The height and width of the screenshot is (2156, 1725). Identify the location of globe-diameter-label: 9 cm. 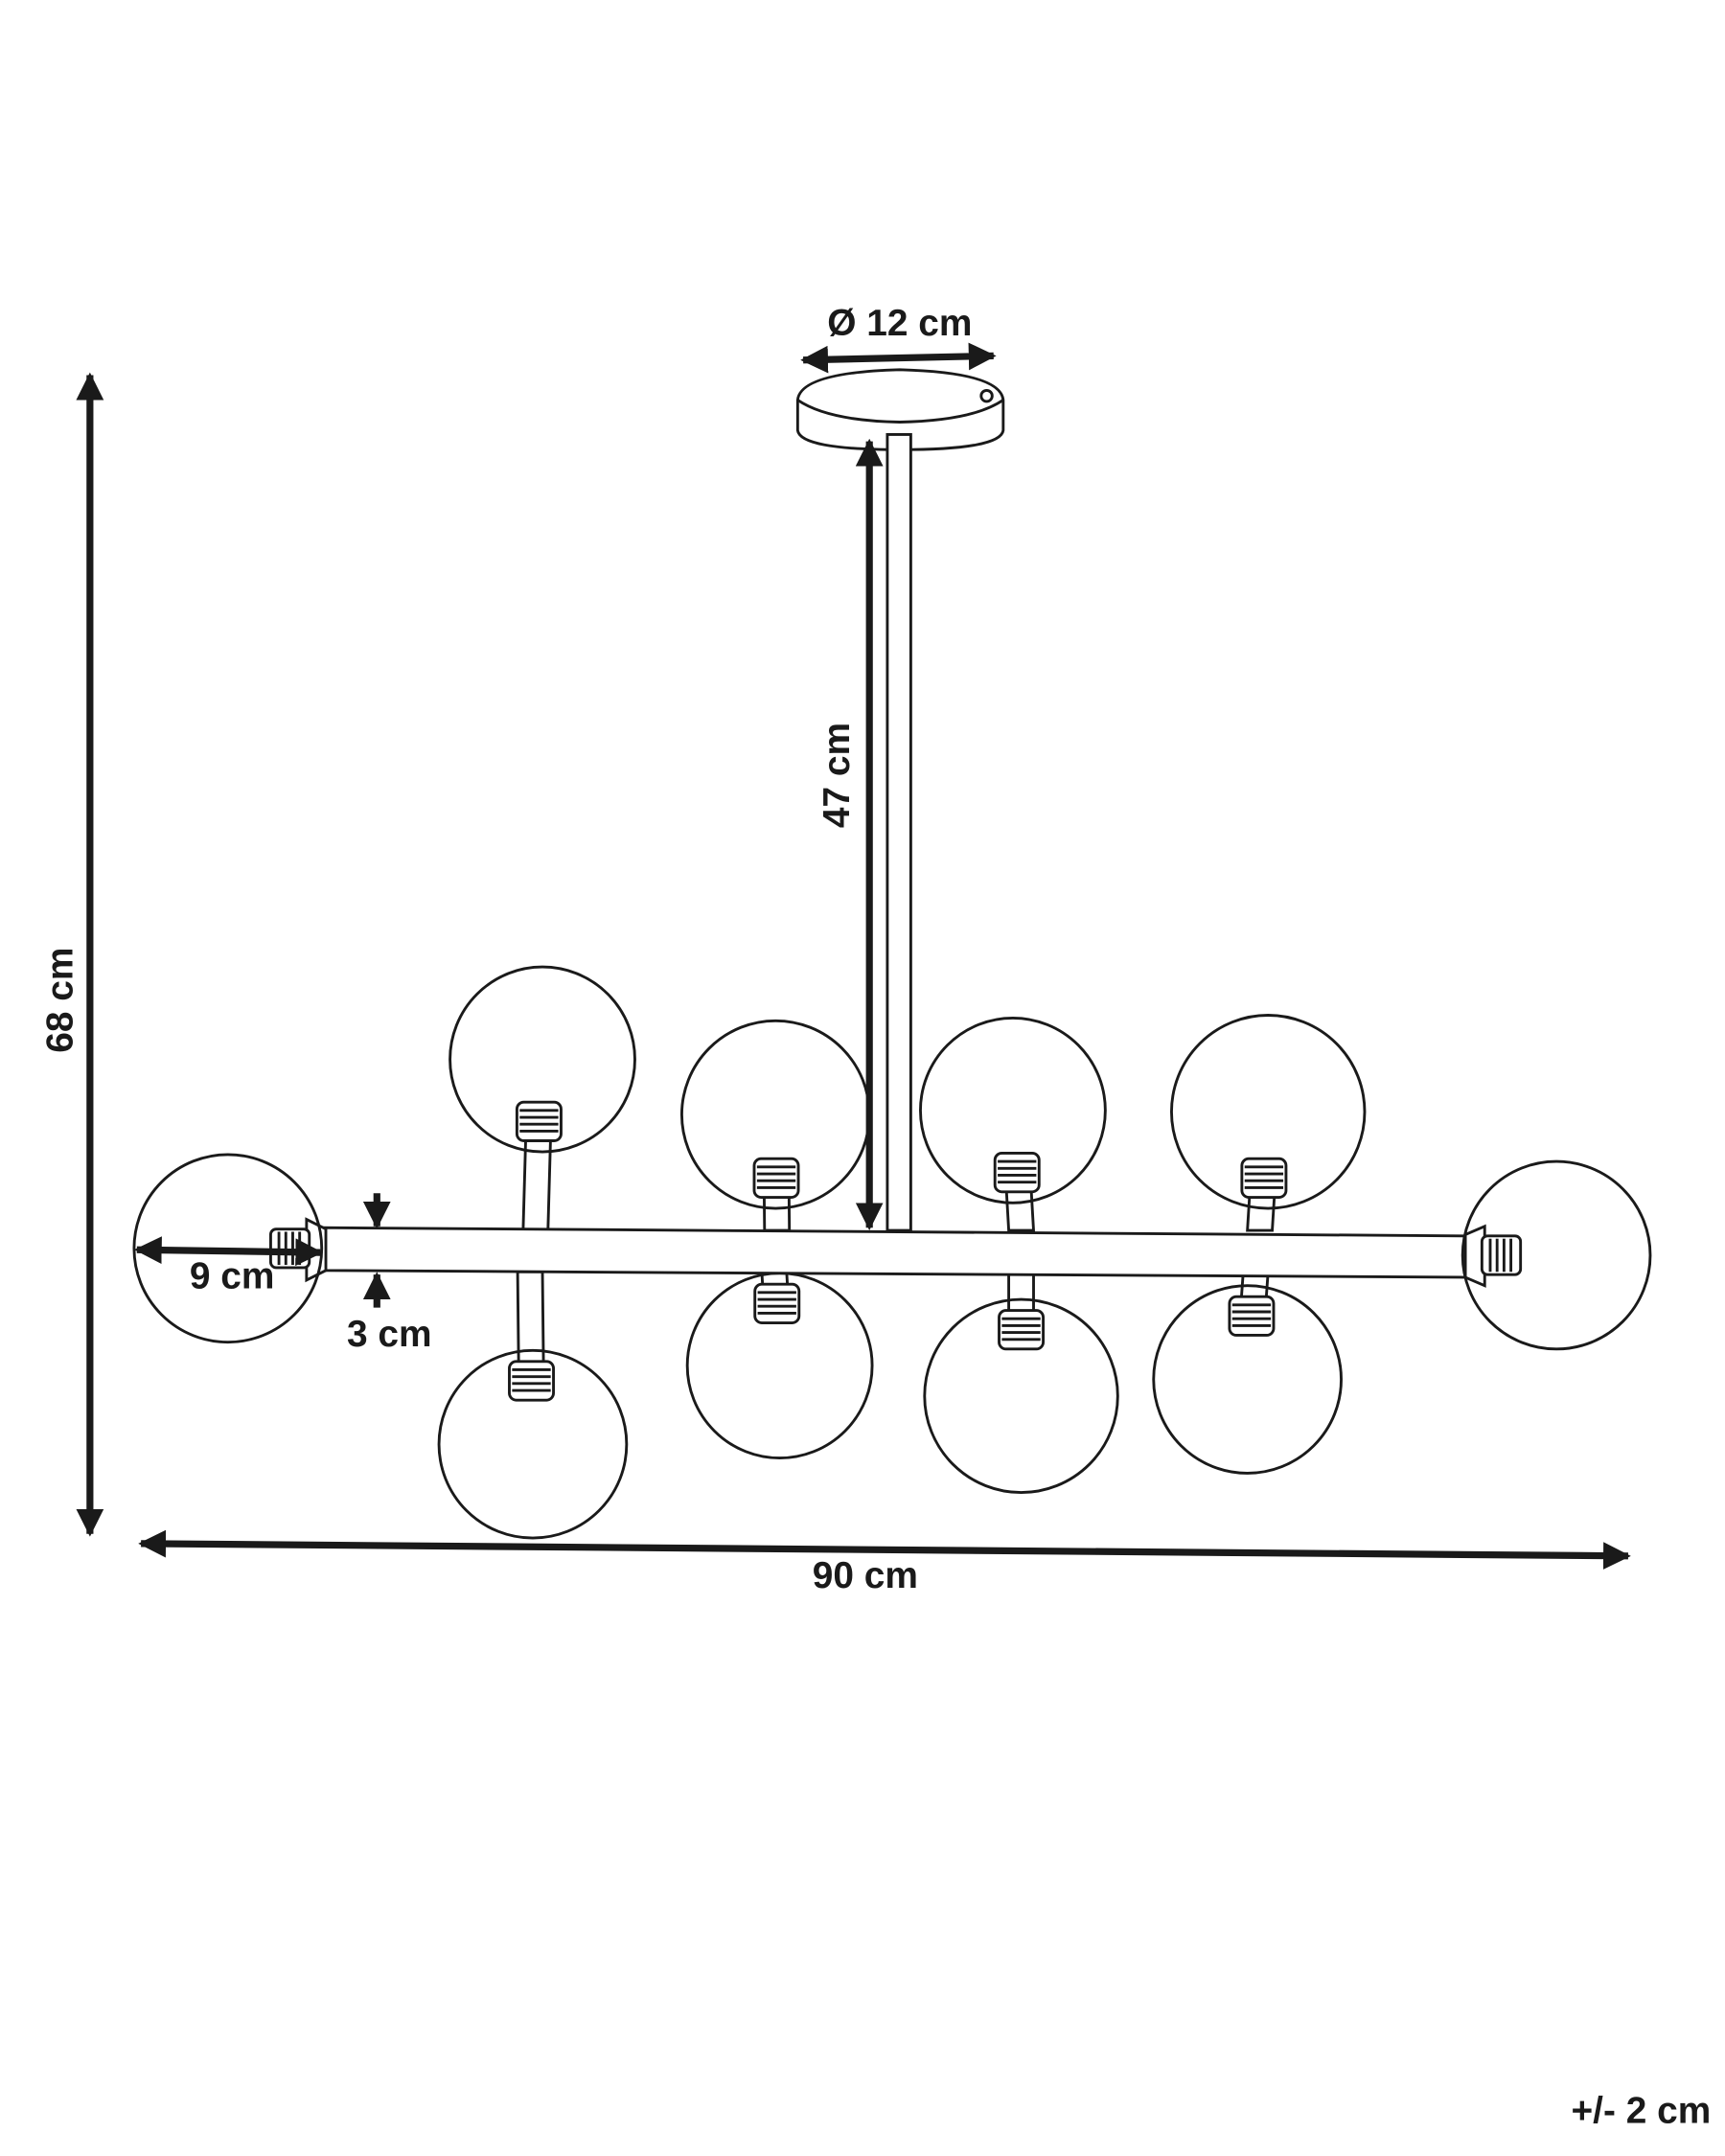
(232, 1276).